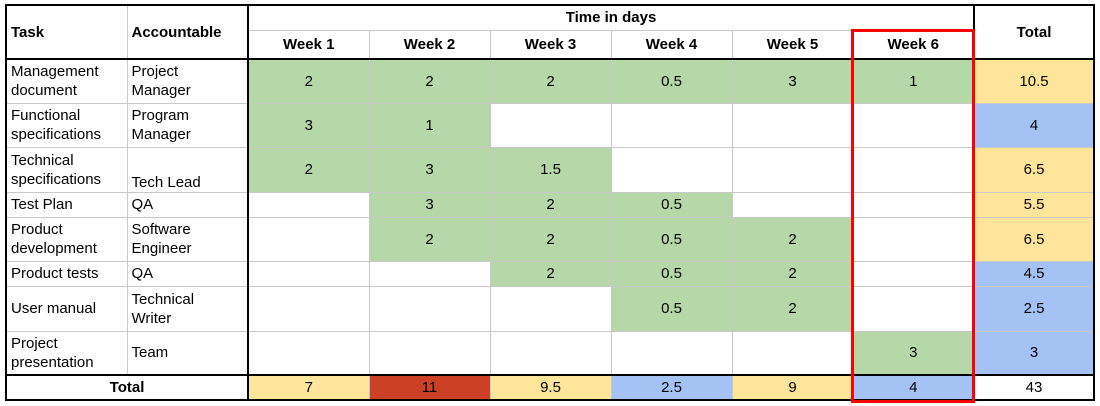 Image resolution: width=1100 pixels, height=406 pixels. What do you see at coordinates (429, 387) in the screenshot?
I see `week-total-cell: 11` at bounding box center [429, 387].